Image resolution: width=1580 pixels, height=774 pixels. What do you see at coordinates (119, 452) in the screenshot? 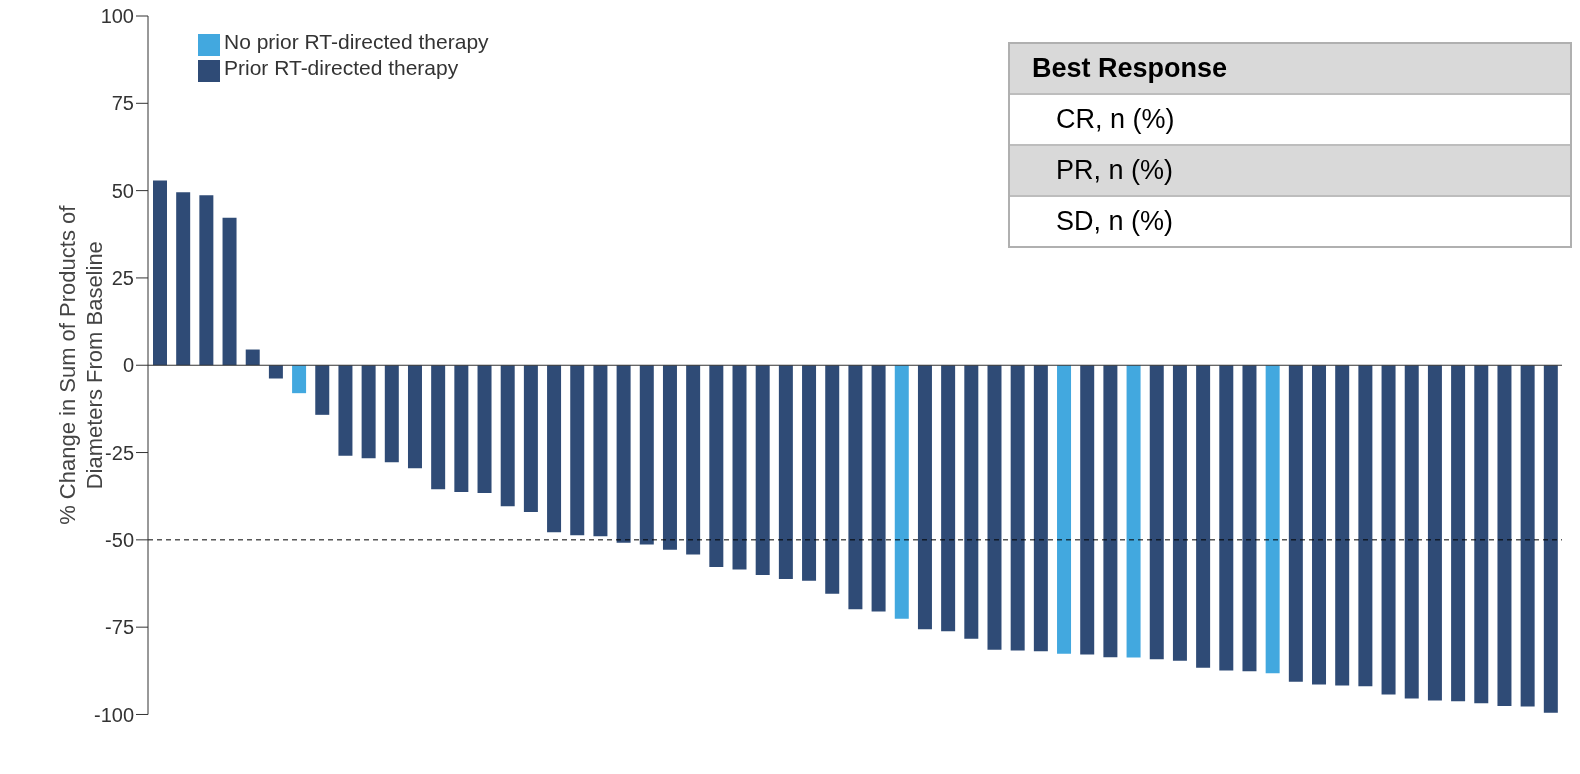
I see `y-tick-label: -25` at bounding box center [119, 452].